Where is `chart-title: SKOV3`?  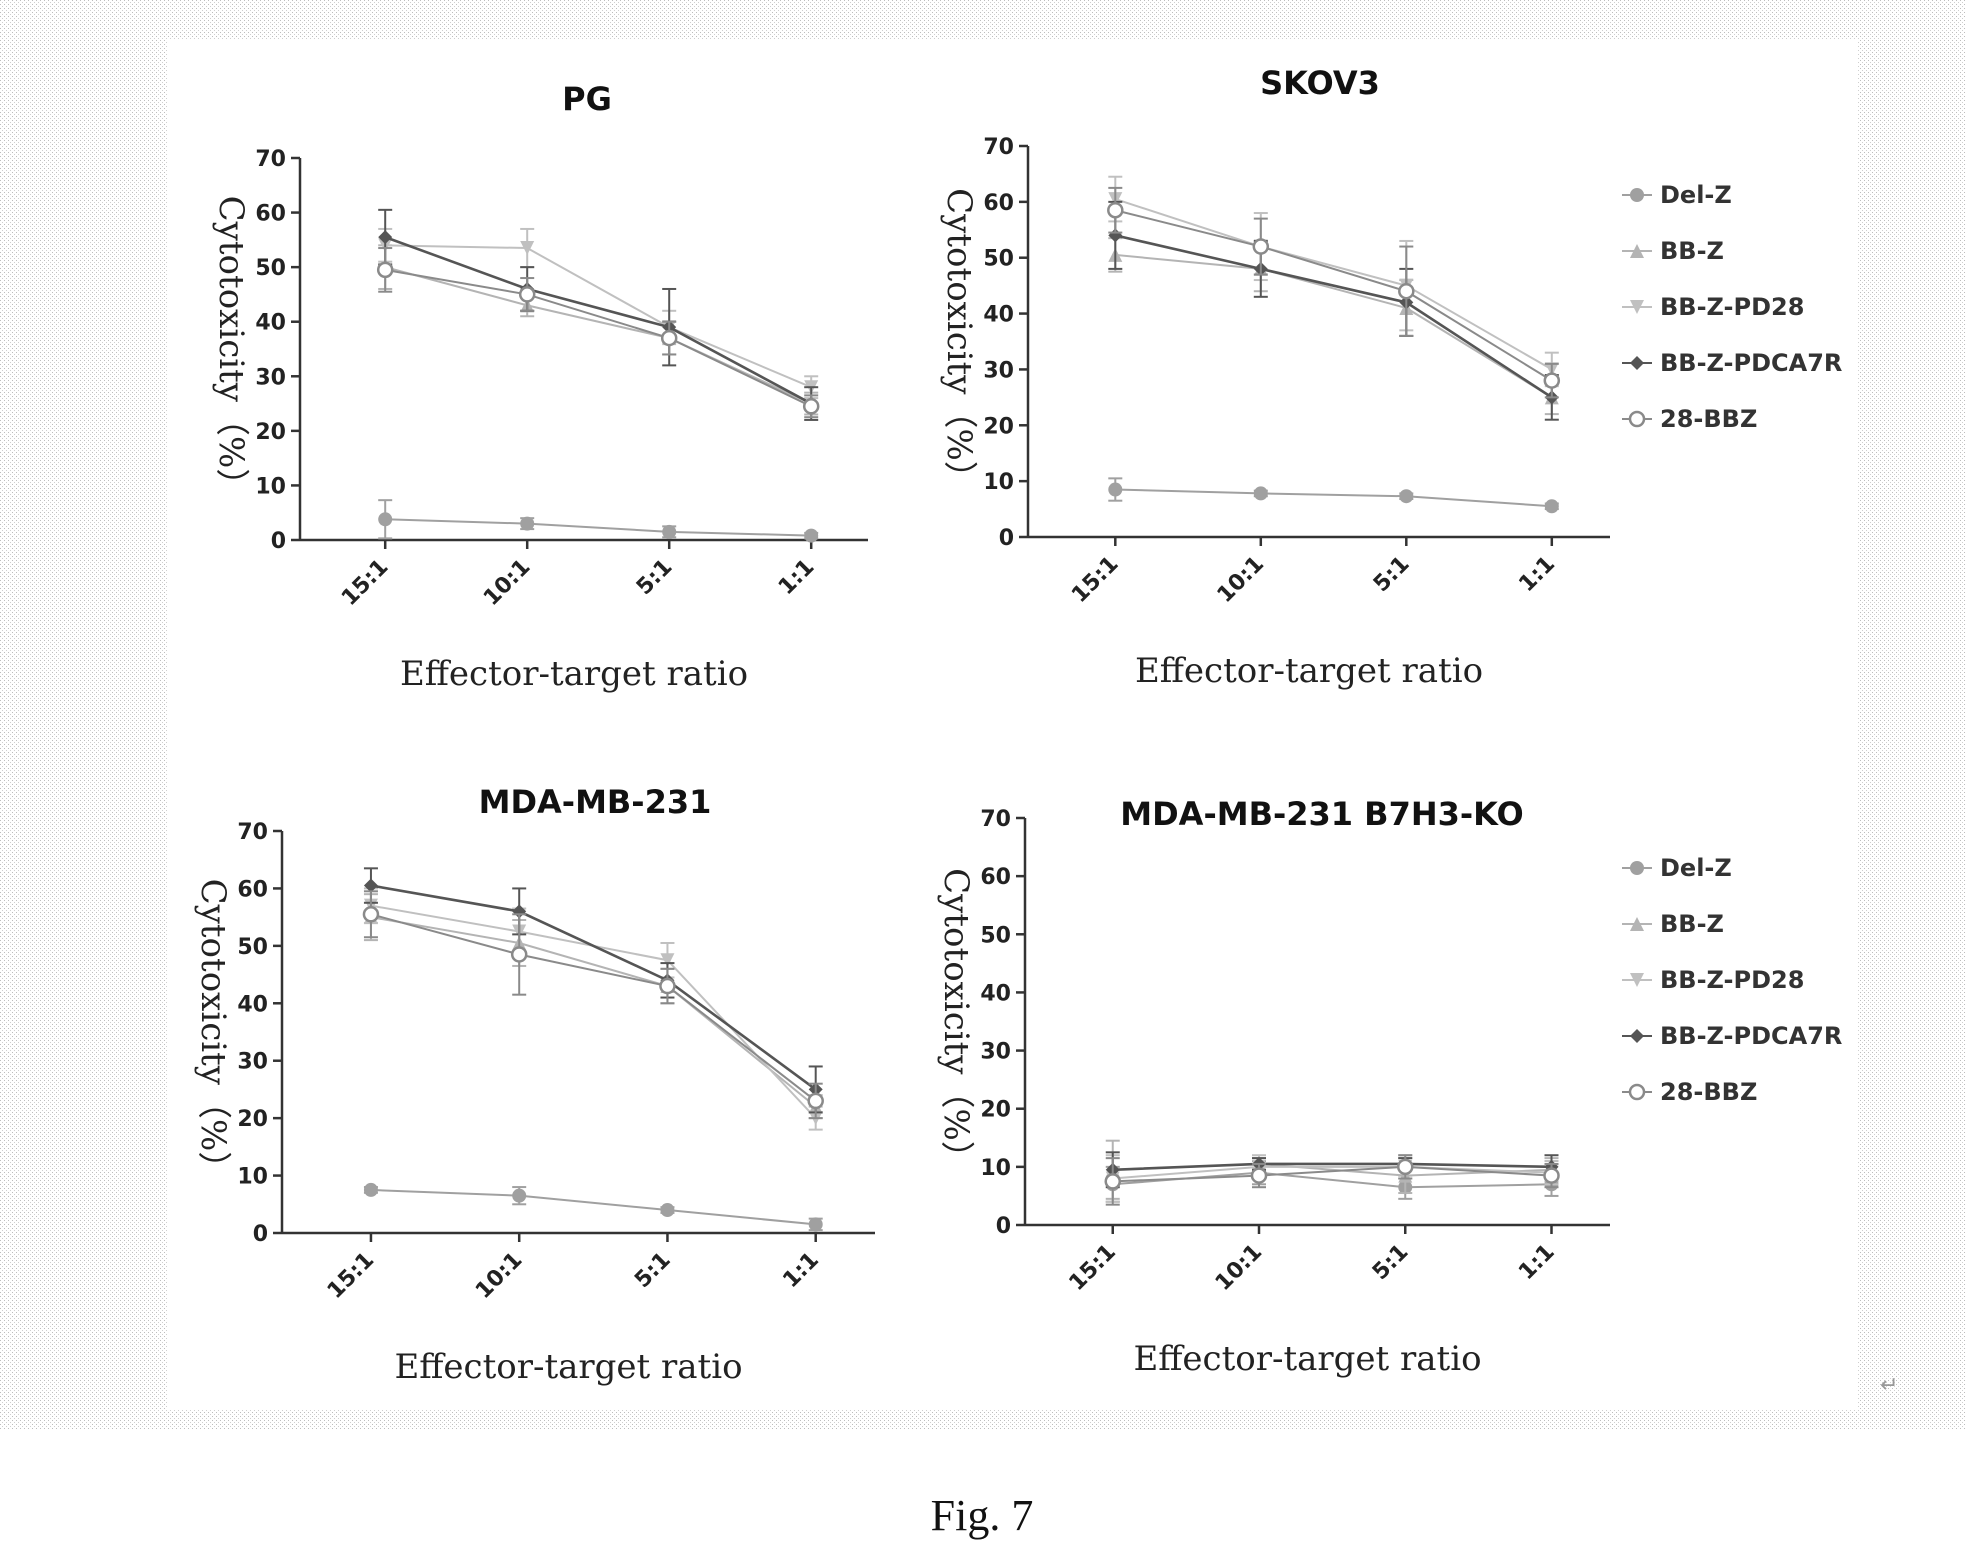 chart-title: SKOV3 is located at coordinates (1320, 83).